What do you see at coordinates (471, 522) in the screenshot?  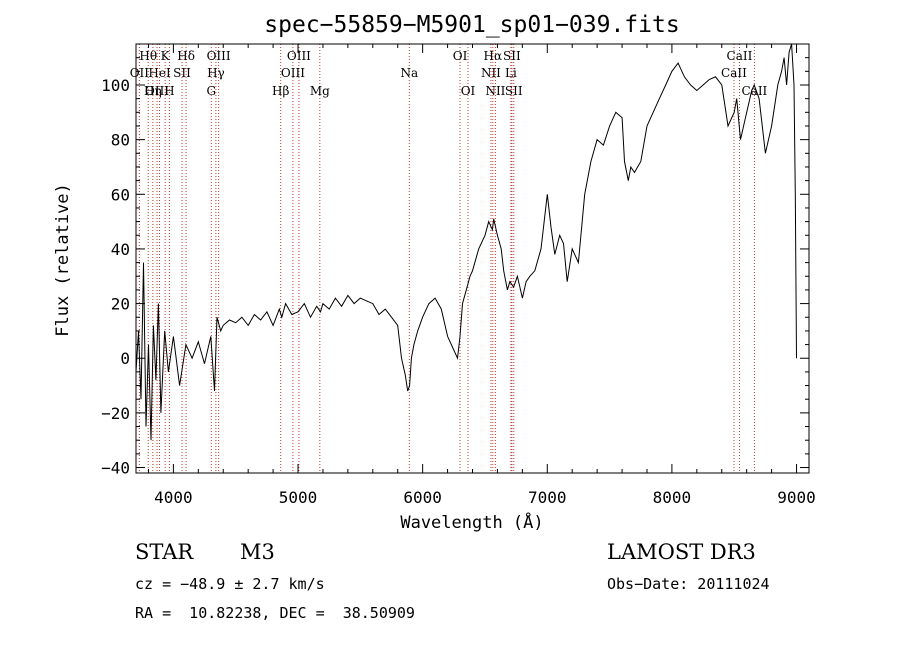 I see `x-axis-label: Wavelength (Å)` at bounding box center [471, 522].